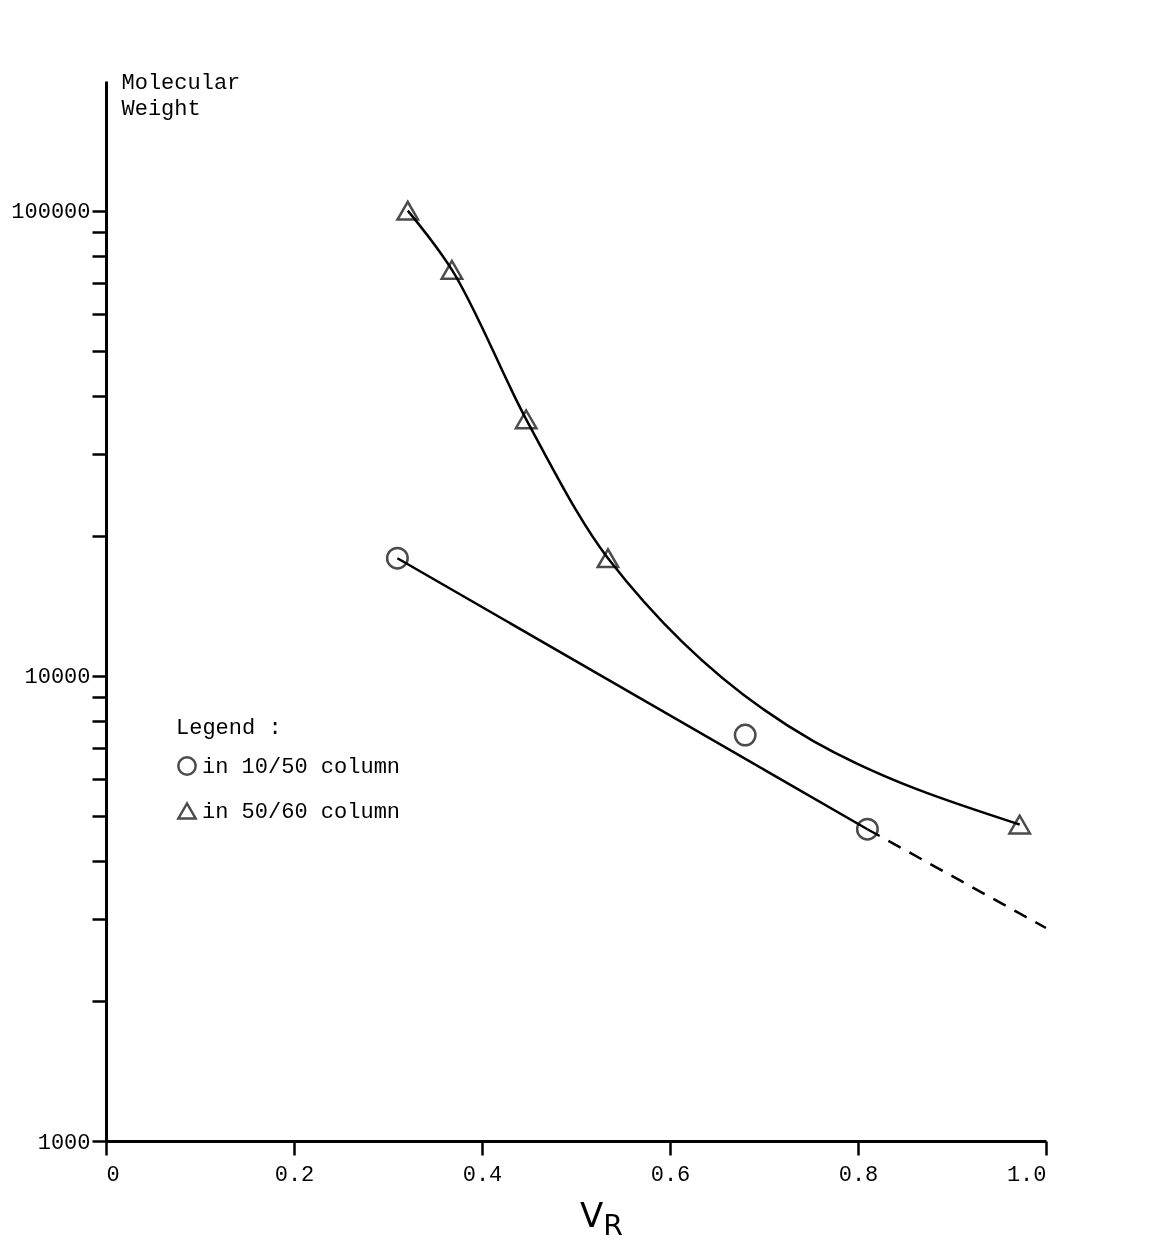  I want to click on y-tick-label: 100000, so click(51, 213).